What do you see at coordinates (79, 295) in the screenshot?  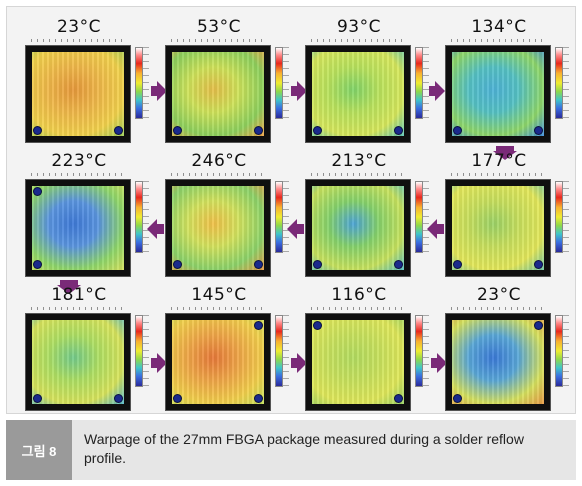 I see `temperature-label: 181°C` at bounding box center [79, 295].